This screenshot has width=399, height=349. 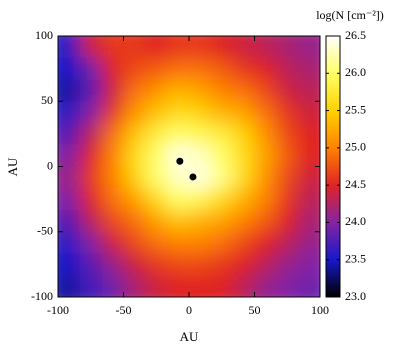 What do you see at coordinates (350, 15) in the screenshot?
I see `colorbar-label: log(N [cm⁻²])` at bounding box center [350, 15].